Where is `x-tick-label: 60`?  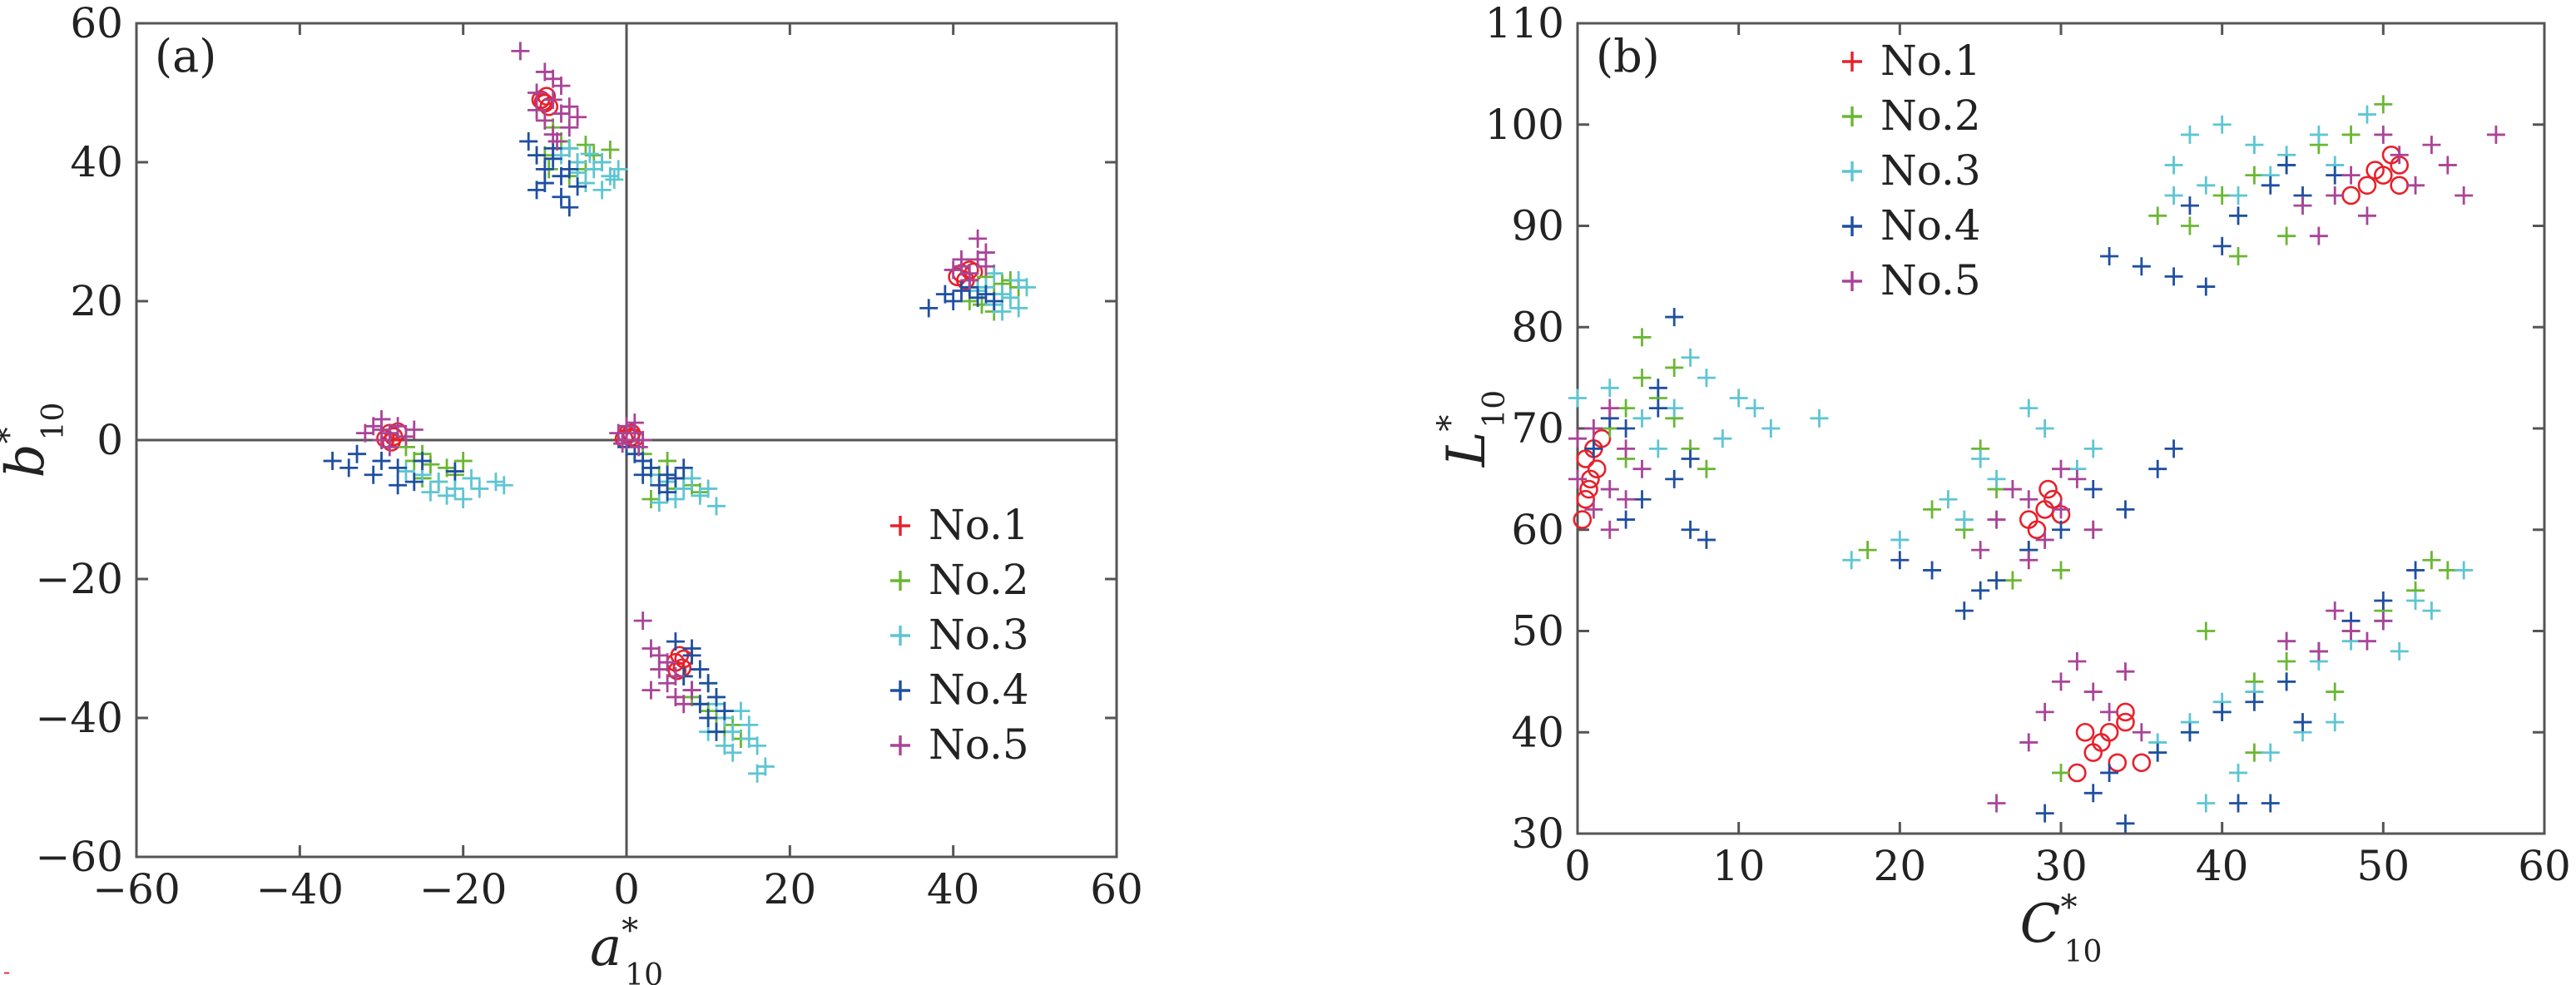 x-tick-label: 60 is located at coordinates (1116, 889).